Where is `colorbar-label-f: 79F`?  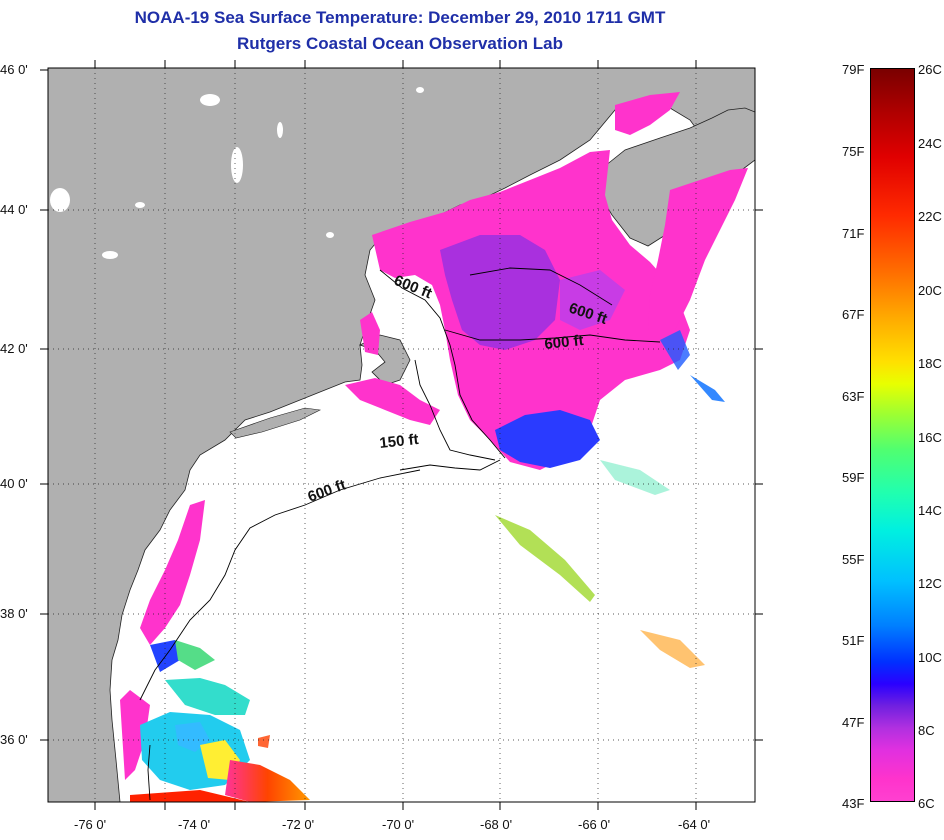
colorbar-label-f: 79F is located at coordinates (853, 69).